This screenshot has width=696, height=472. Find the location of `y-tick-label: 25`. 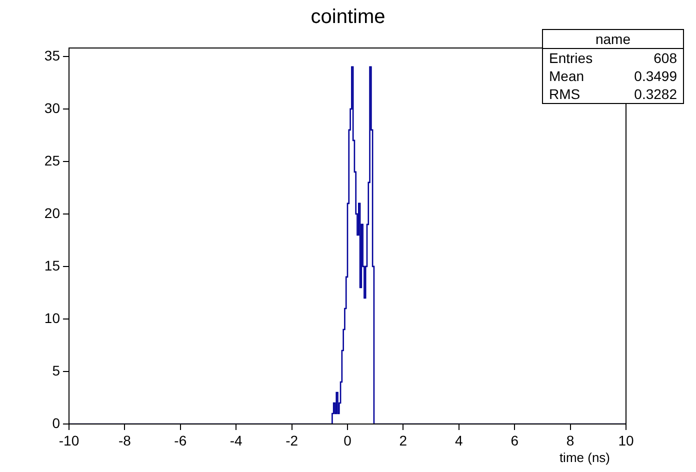

y-tick-label: 25 is located at coordinates (52, 160).